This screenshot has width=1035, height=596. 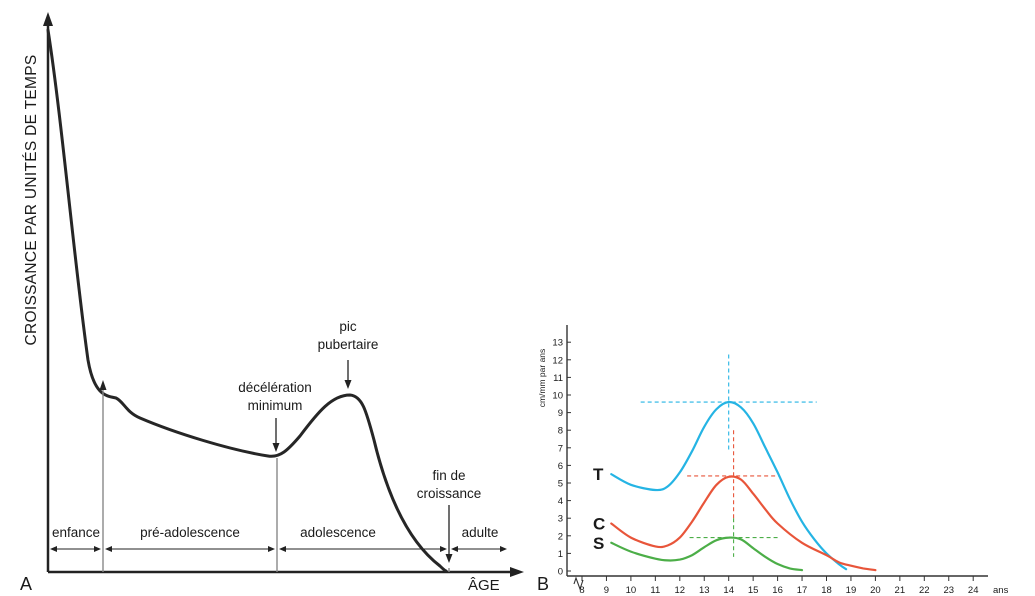 I want to click on panel-a-x-label: ÂGE, so click(x=484, y=585).